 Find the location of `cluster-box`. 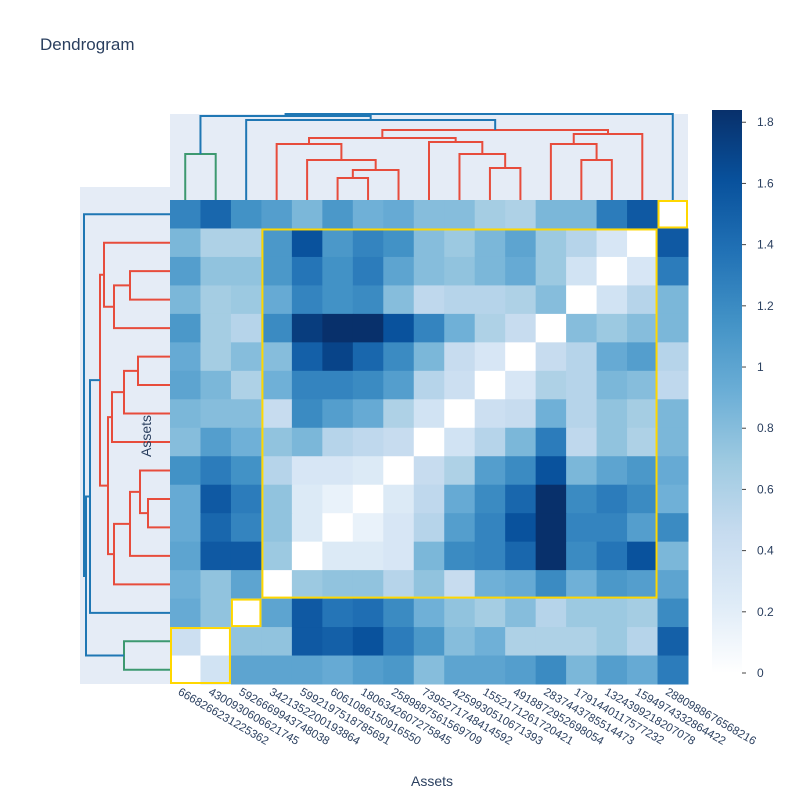

cluster-box is located at coordinates (246, 613).